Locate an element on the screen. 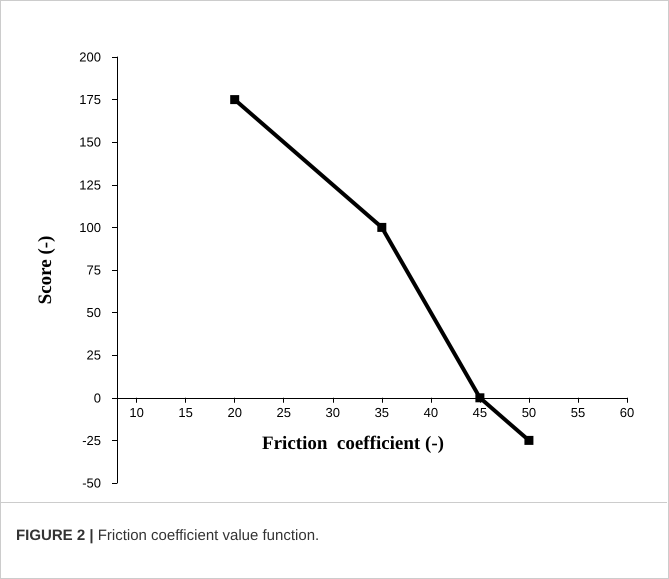  x-tick-label: 10 is located at coordinates (136, 412).